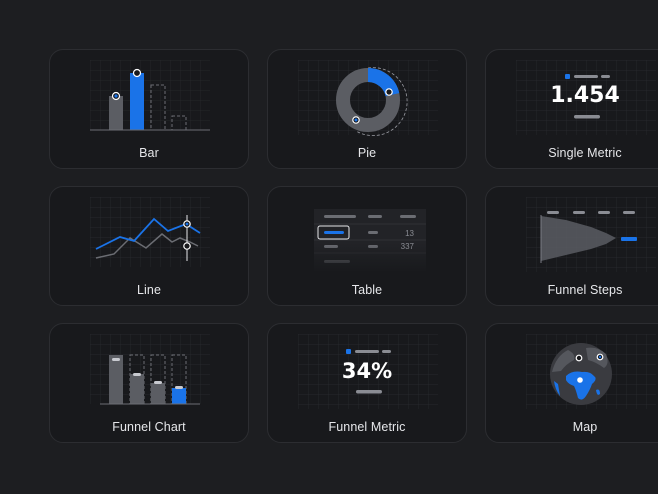 The width and height of the screenshot is (658, 494). What do you see at coordinates (149, 427) in the screenshot?
I see `card-funnel-chart-label: Funnel Chart` at bounding box center [149, 427].